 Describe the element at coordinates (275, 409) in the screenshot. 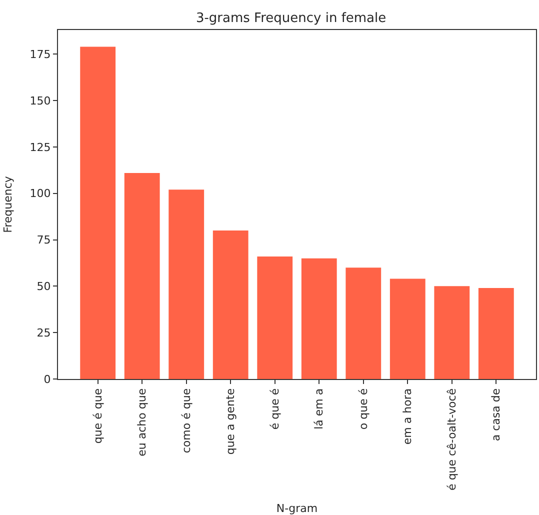

I see `x-tick-label: é que é` at that location.